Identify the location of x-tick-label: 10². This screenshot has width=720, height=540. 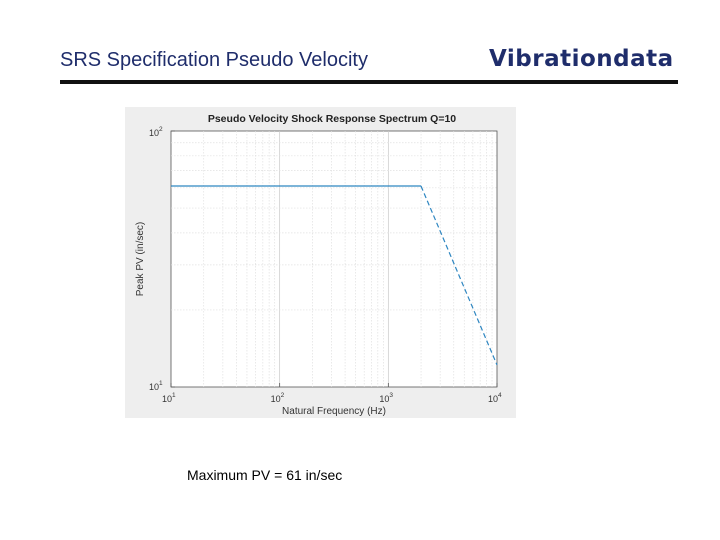
(278, 398).